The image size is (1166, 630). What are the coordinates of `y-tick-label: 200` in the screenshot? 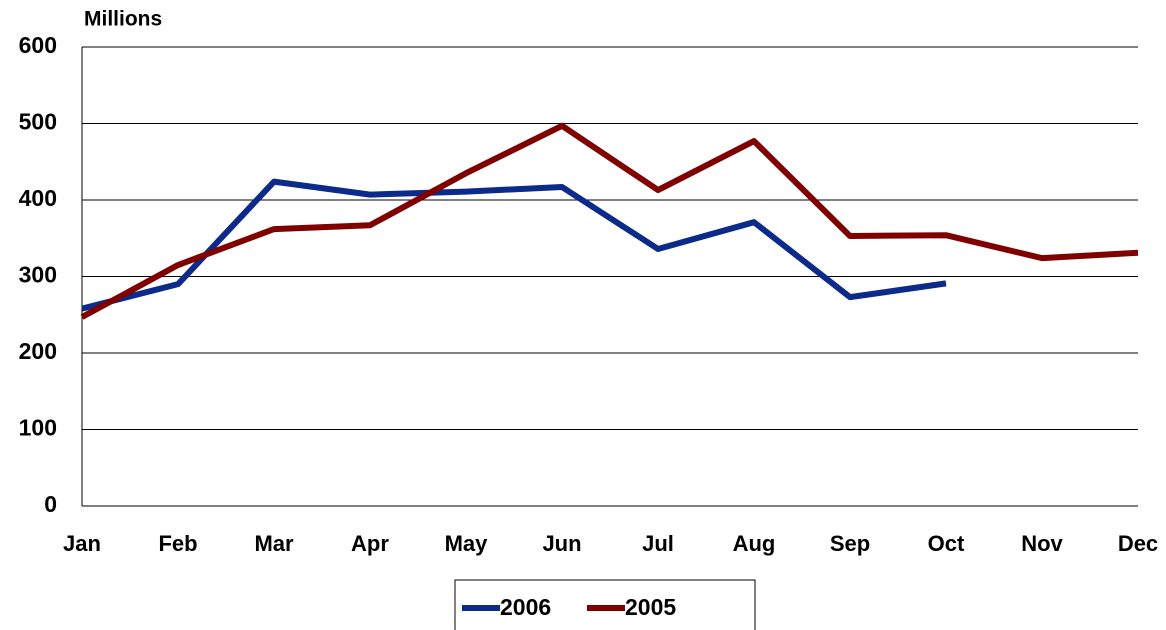 It's located at (38, 351).